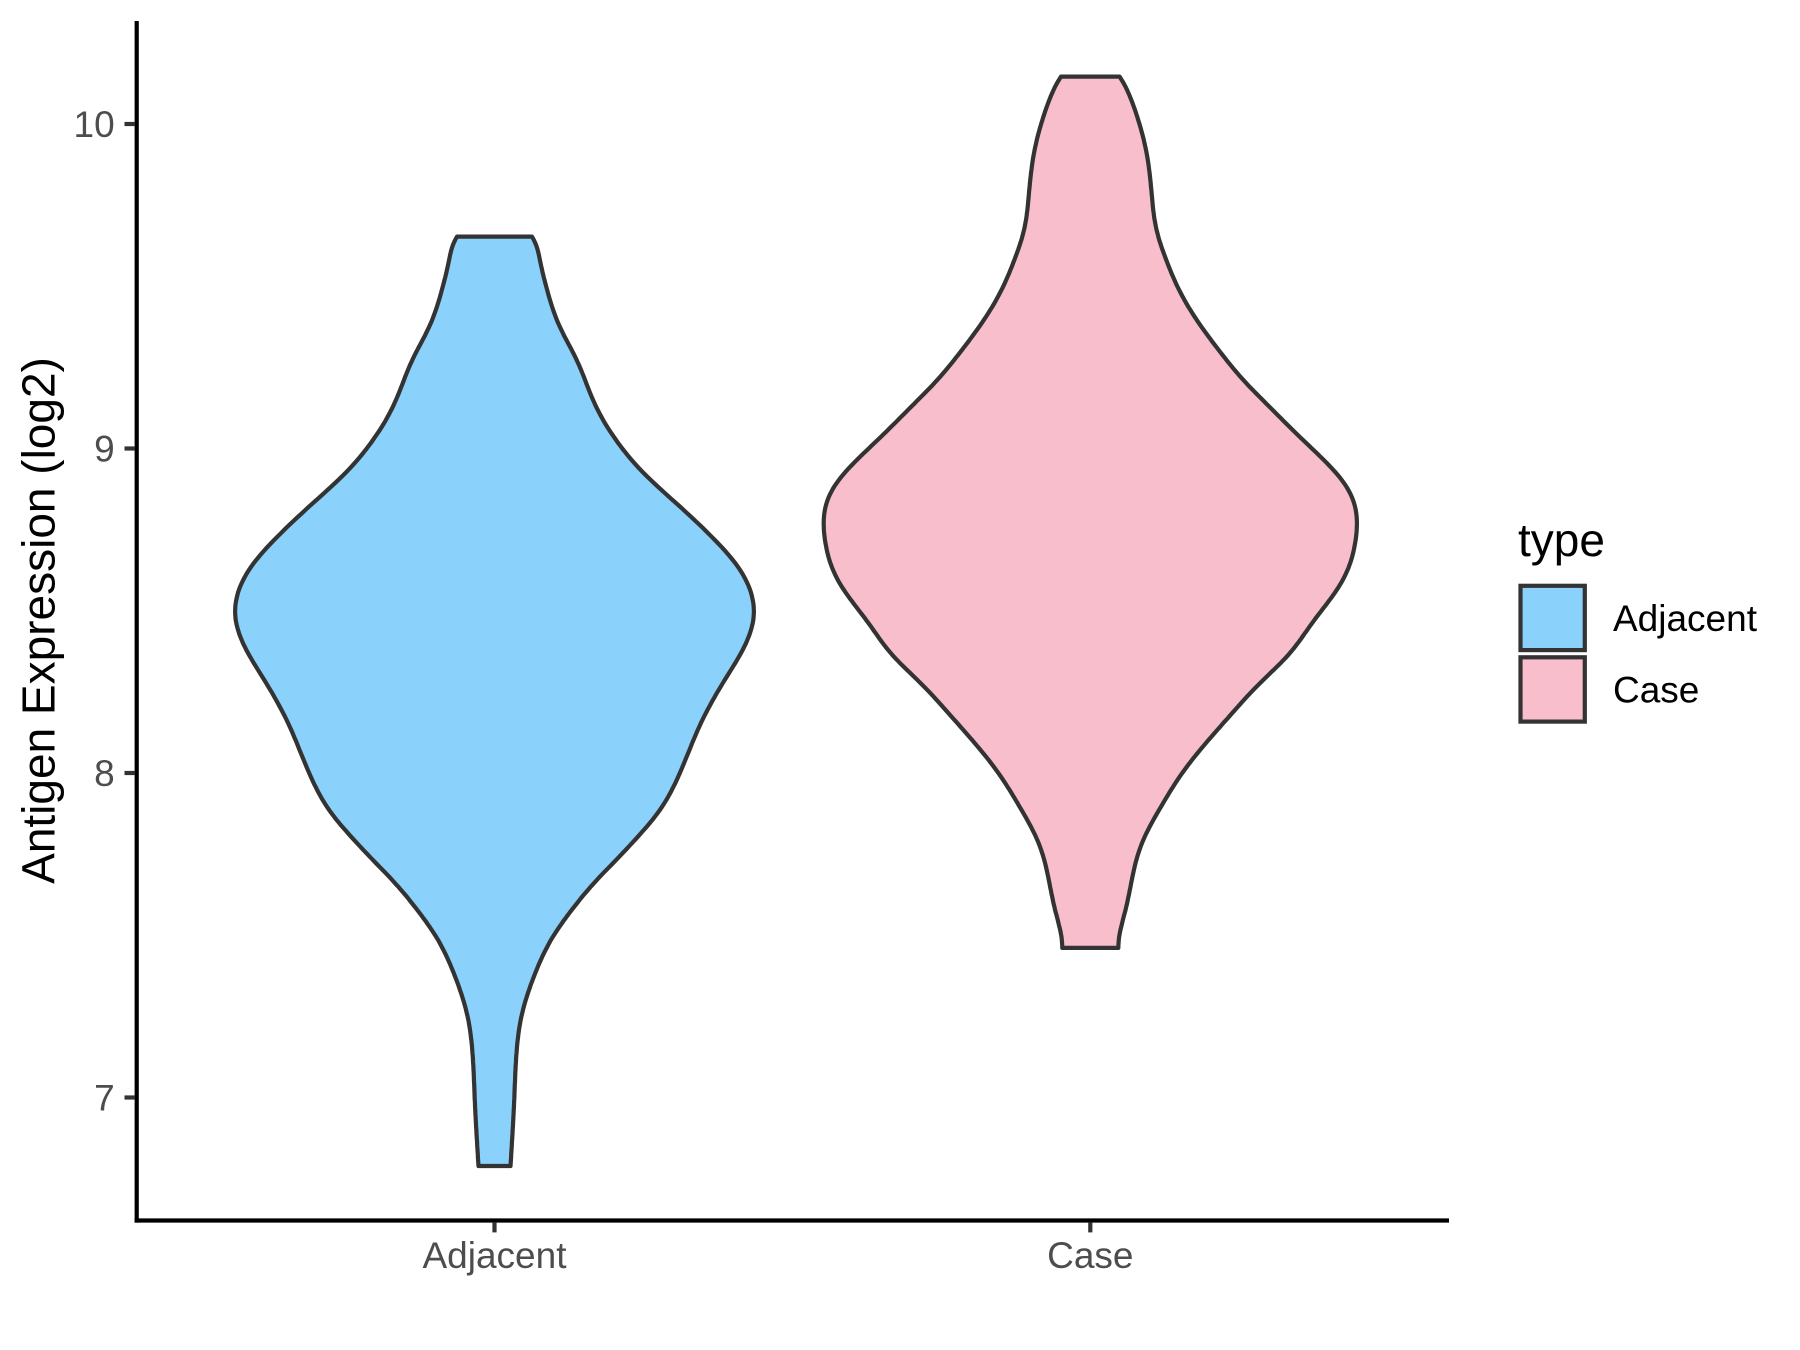 This screenshot has width=1800, height=1350. I want to click on svg-text: 7, so click(104, 1098).